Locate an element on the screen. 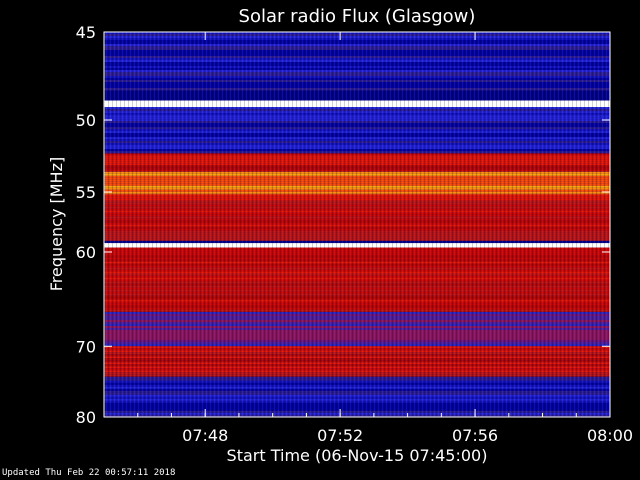 The image size is (640, 480). y-tick-label: 45 is located at coordinates (86, 32).